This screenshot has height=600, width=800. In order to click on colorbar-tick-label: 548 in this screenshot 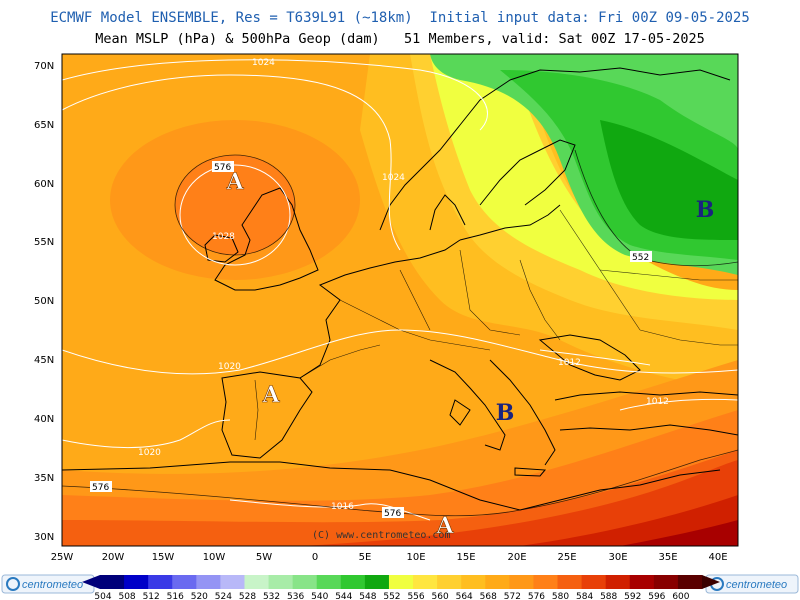, I will do `click(367, 596)`.